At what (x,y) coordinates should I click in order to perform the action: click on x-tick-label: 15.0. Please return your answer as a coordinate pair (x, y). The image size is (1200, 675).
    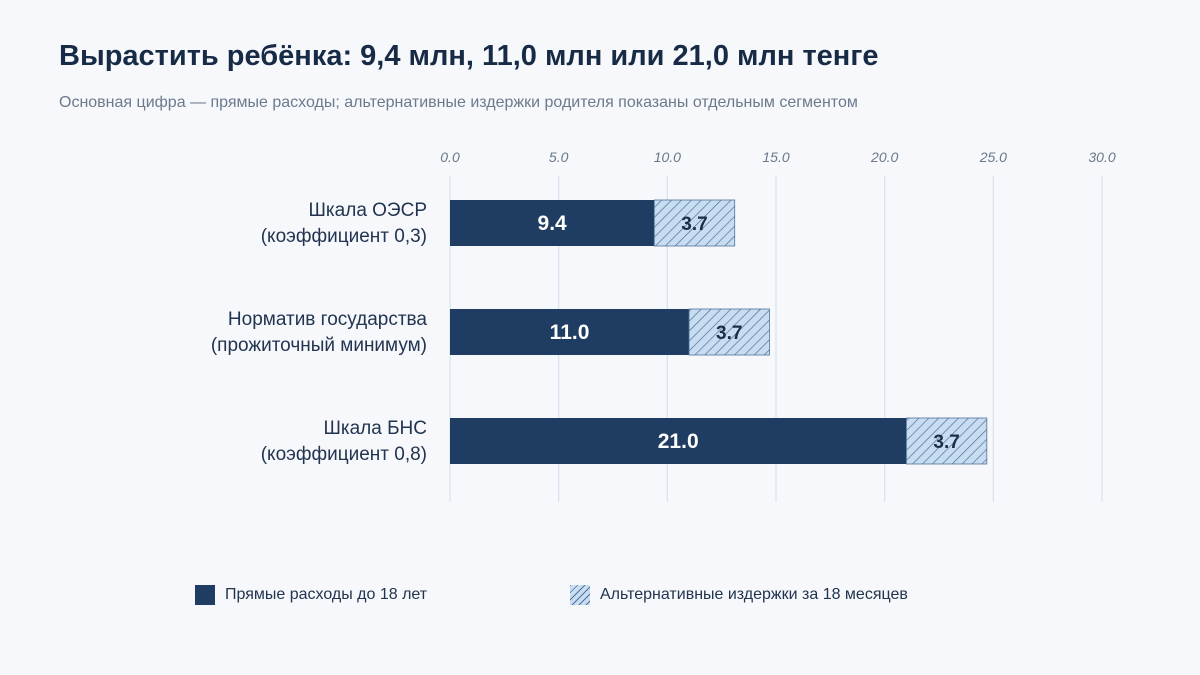
    Looking at the image, I should click on (775, 157).